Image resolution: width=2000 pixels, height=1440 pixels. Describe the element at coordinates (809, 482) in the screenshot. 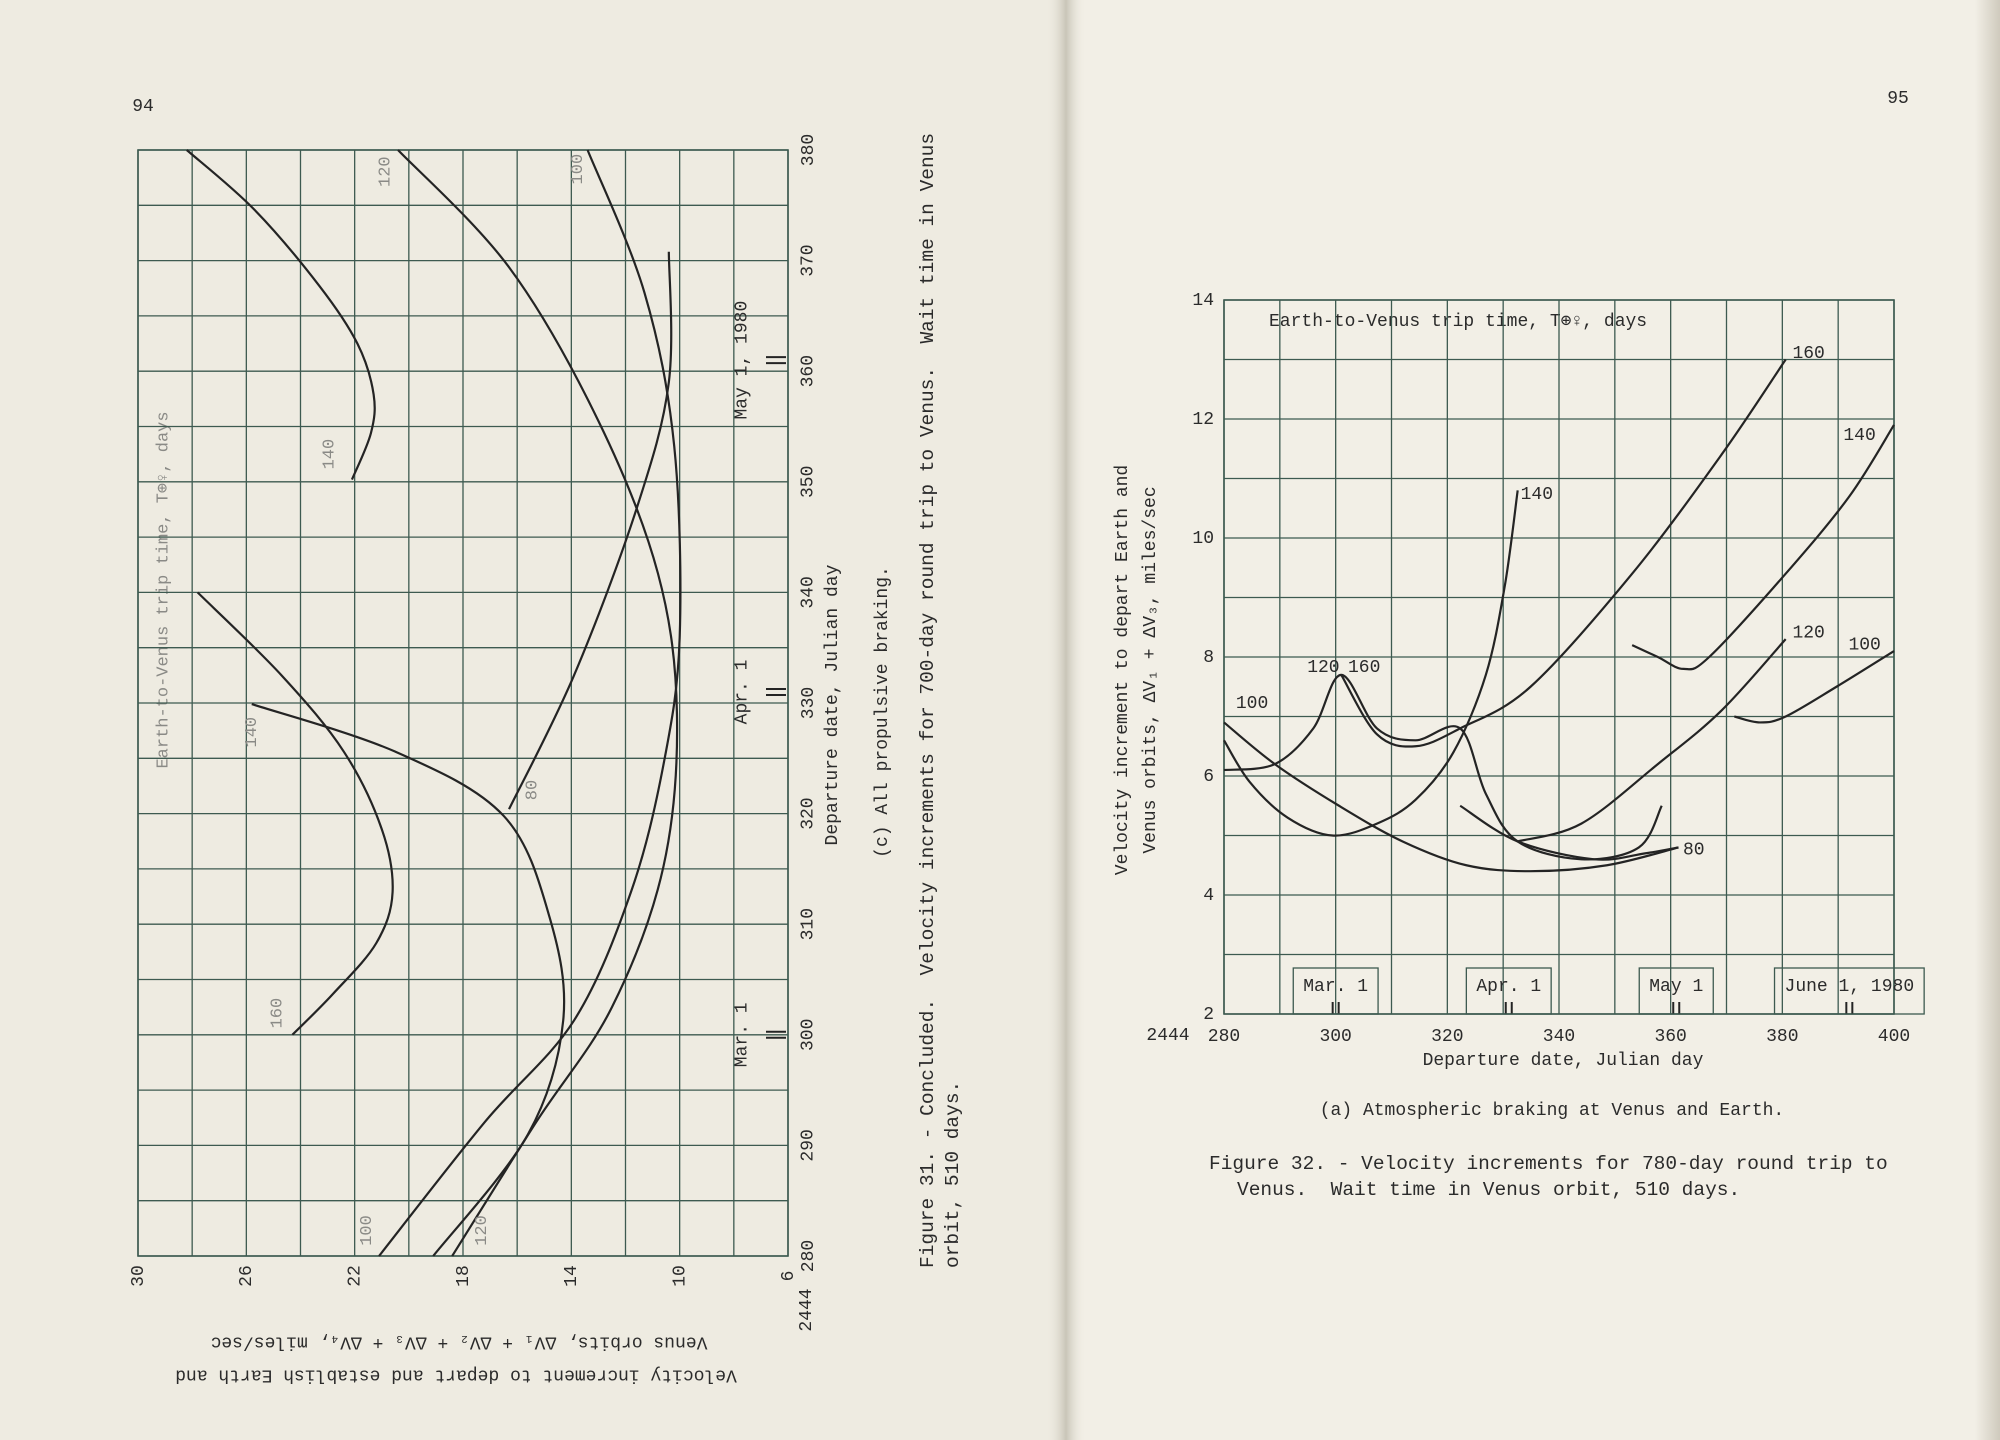

I see `x-tick-label: 350` at that location.